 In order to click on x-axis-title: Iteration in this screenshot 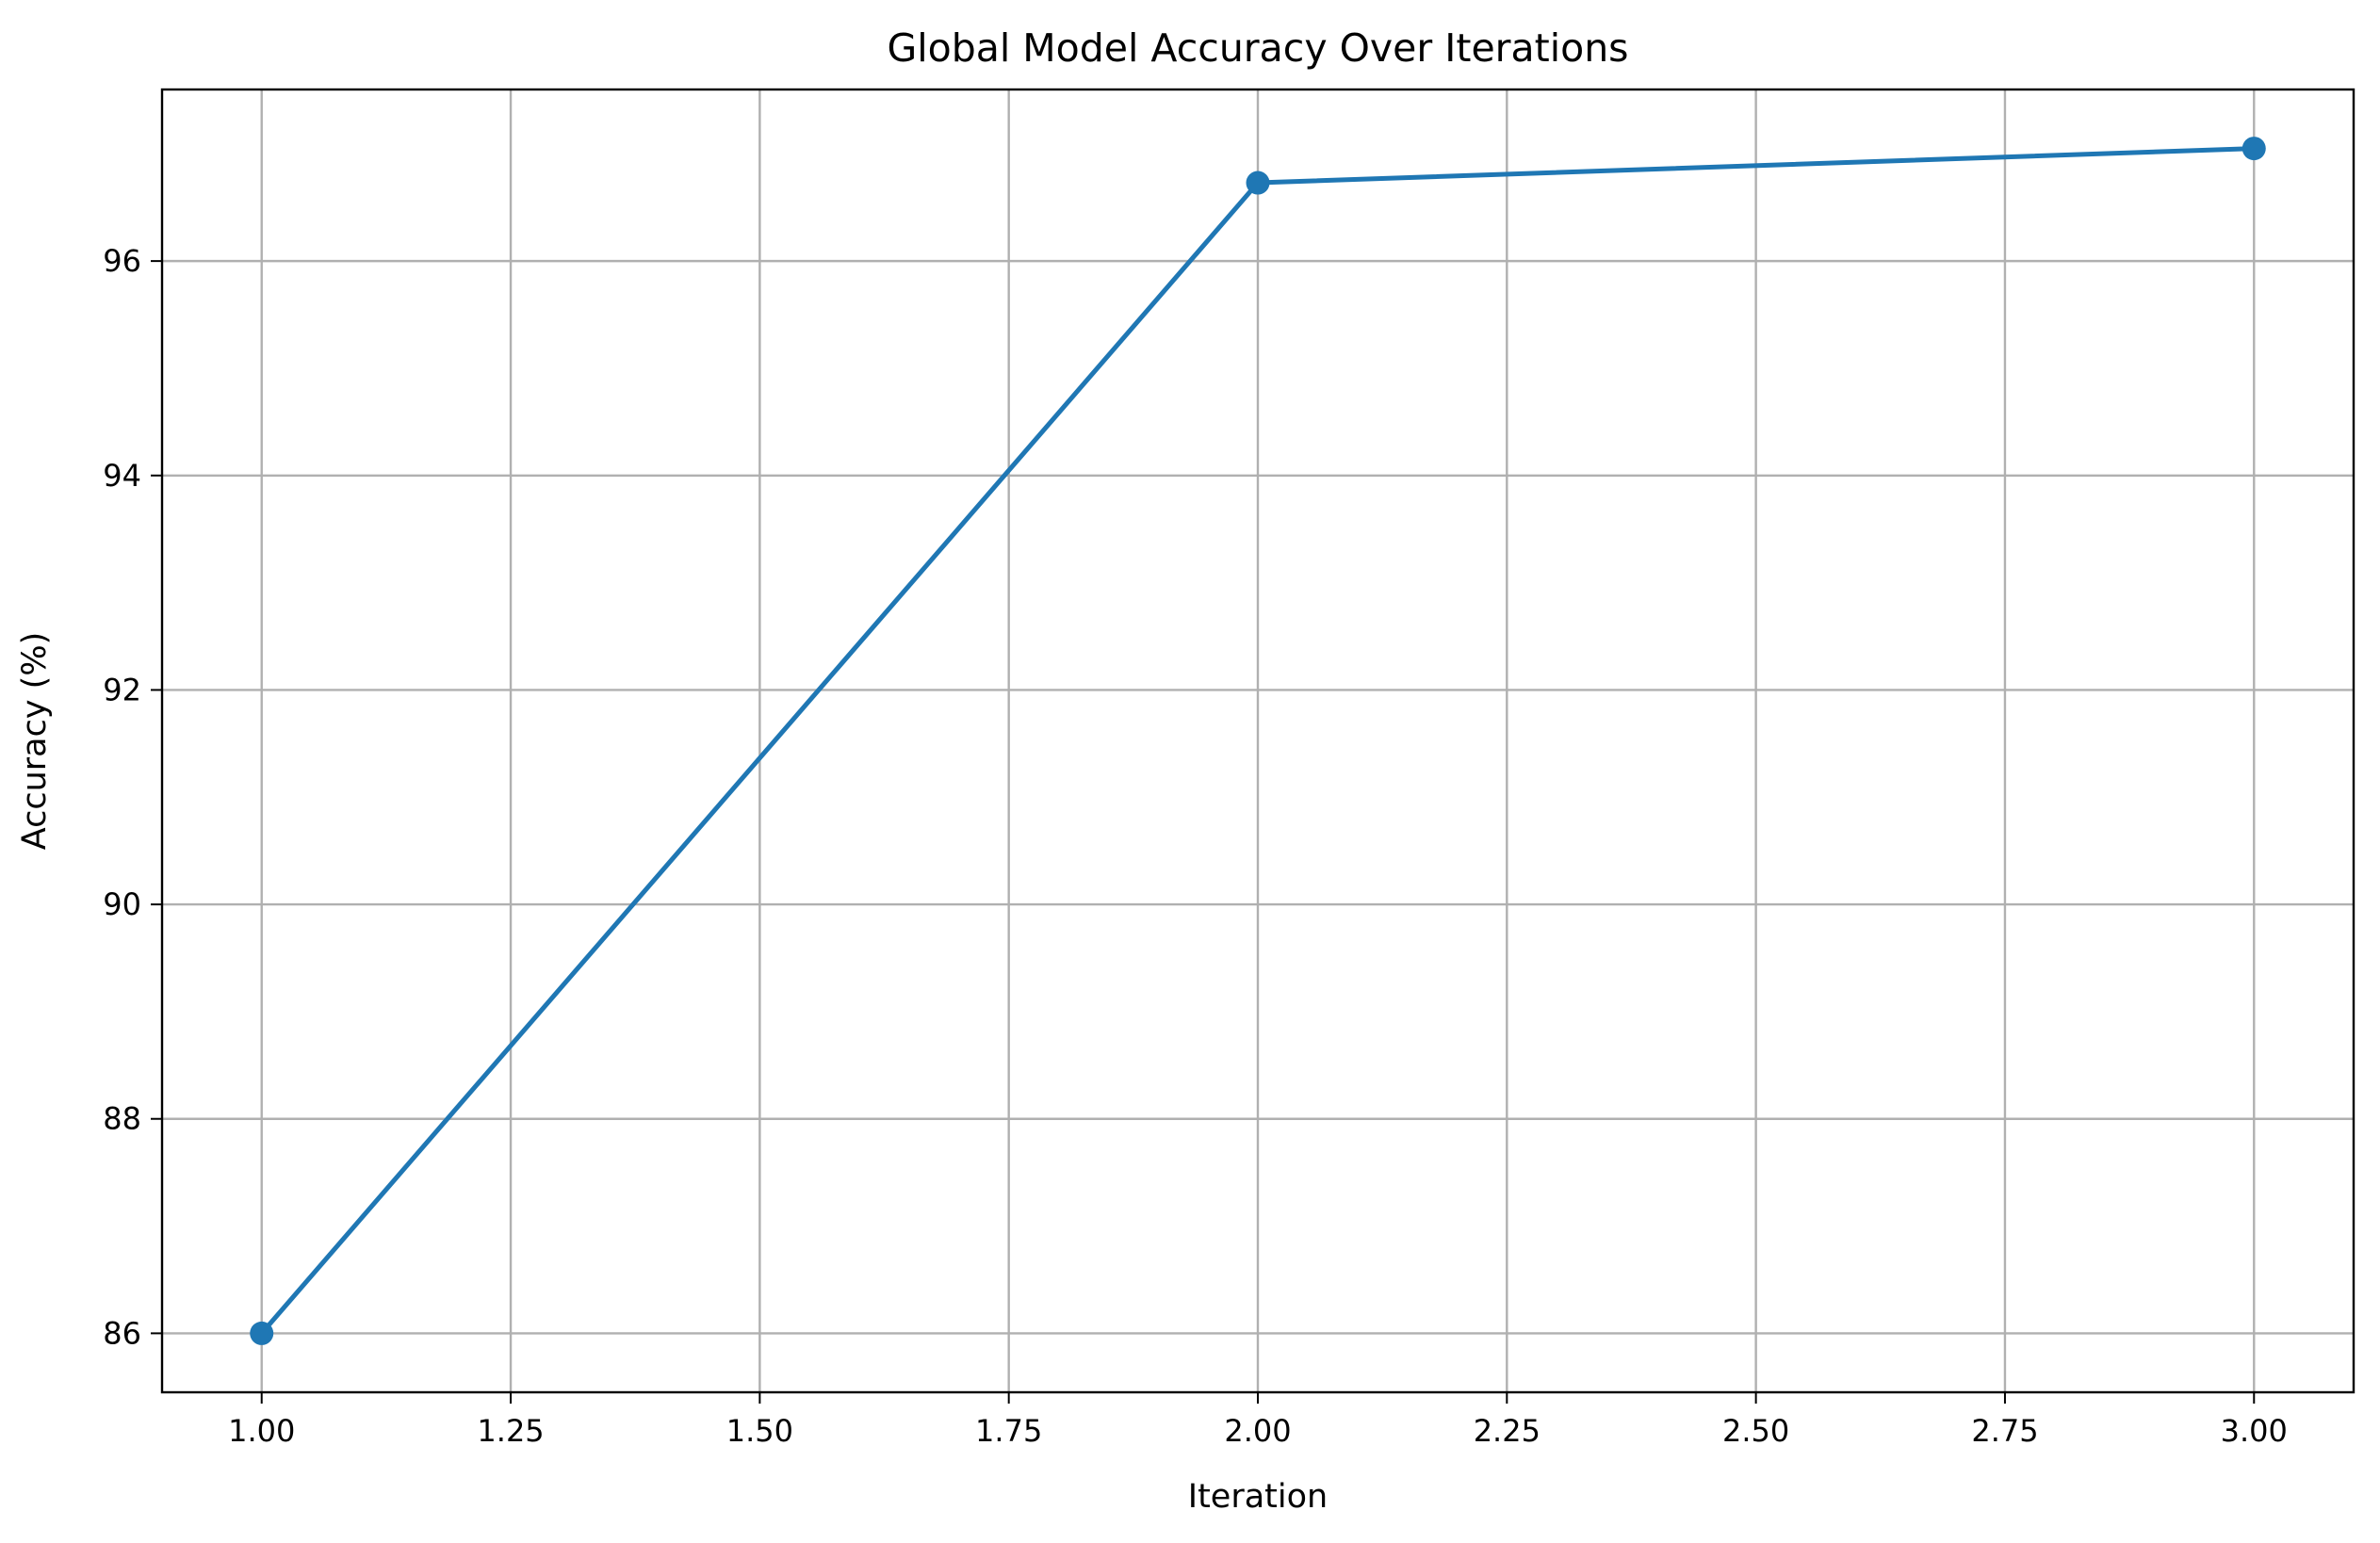, I will do `click(1258, 1497)`.